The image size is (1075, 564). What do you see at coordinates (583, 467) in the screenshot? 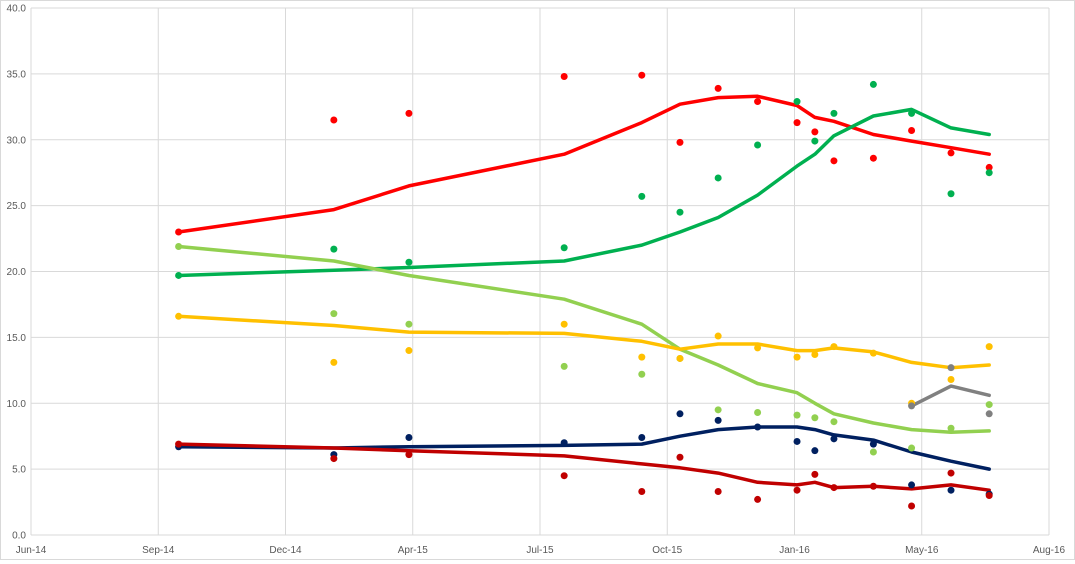
I see `series-5-trend-line` at bounding box center [583, 467].